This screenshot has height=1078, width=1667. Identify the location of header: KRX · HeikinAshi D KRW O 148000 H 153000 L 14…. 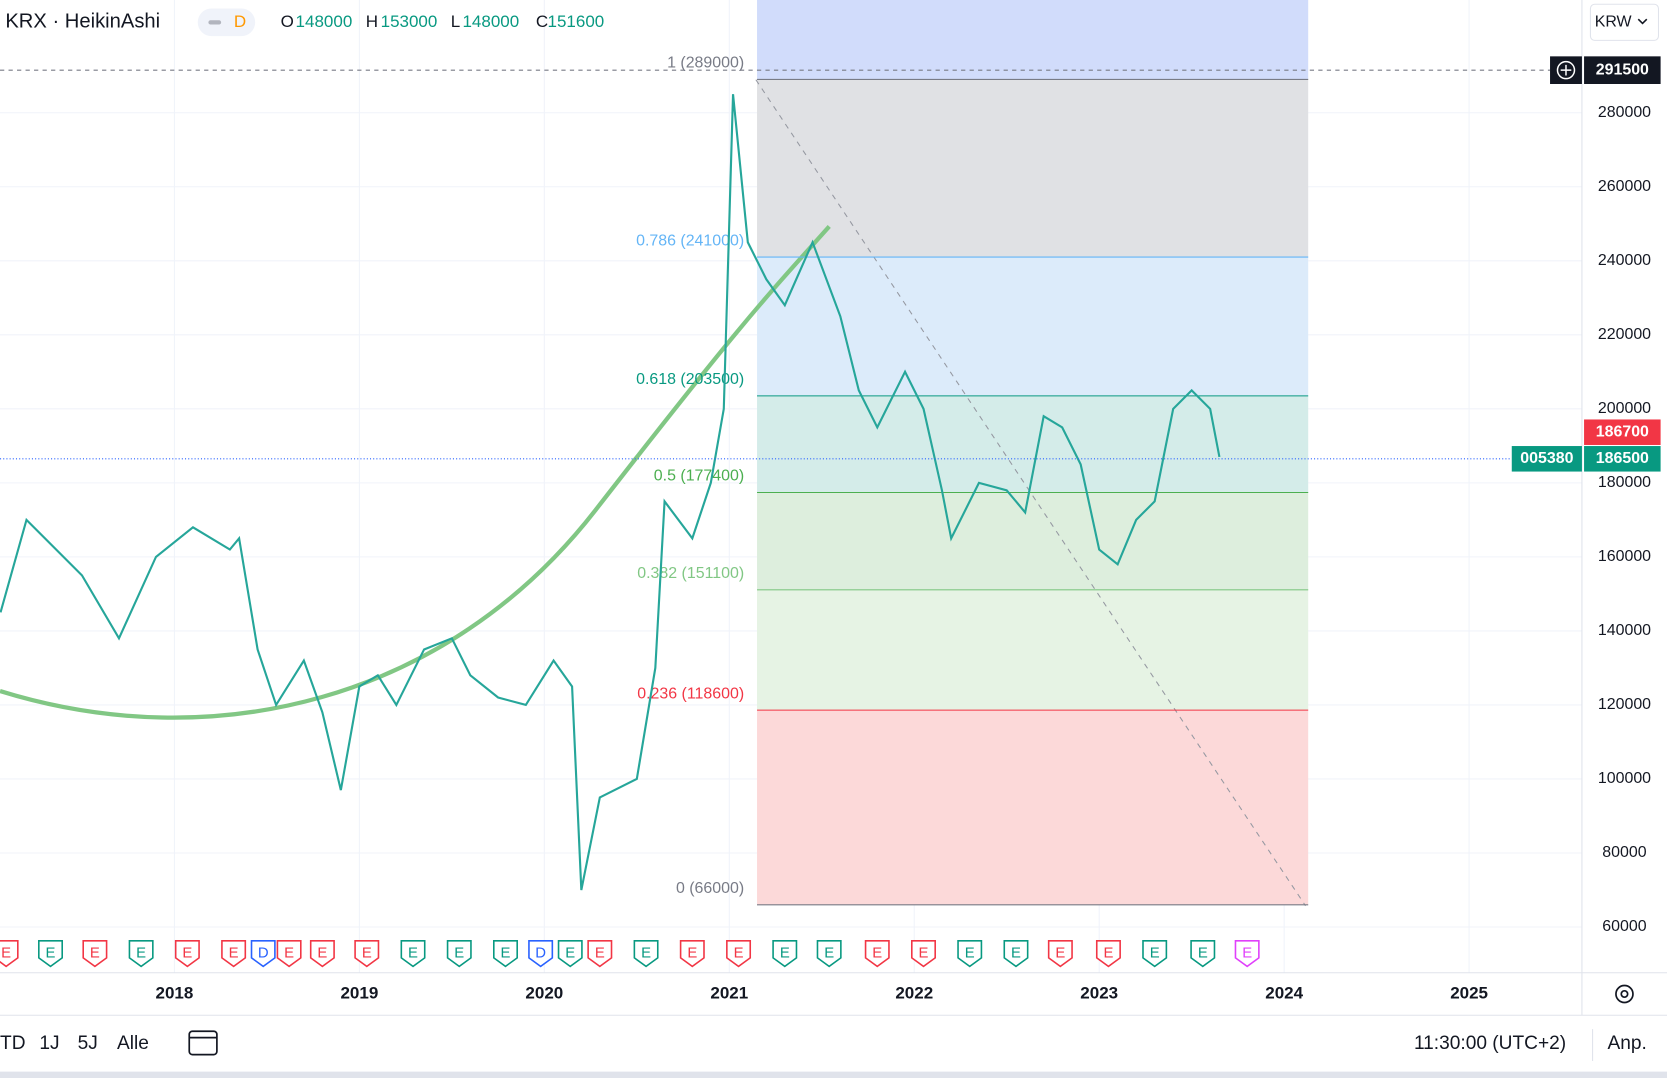
(832, 22).